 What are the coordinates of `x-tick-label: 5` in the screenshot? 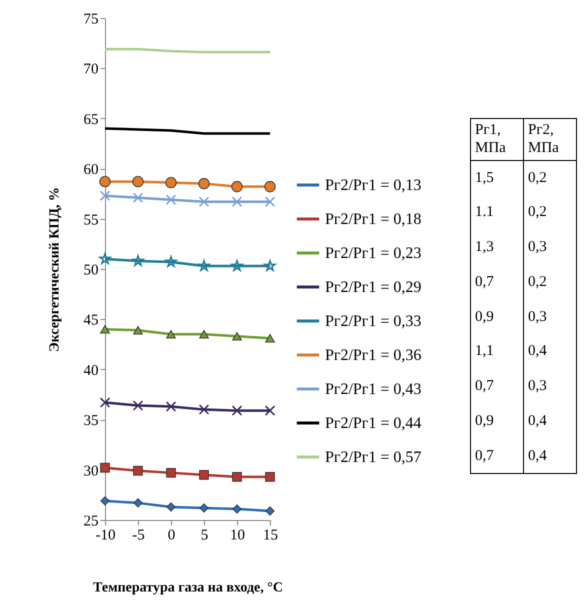 It's located at (204, 536).